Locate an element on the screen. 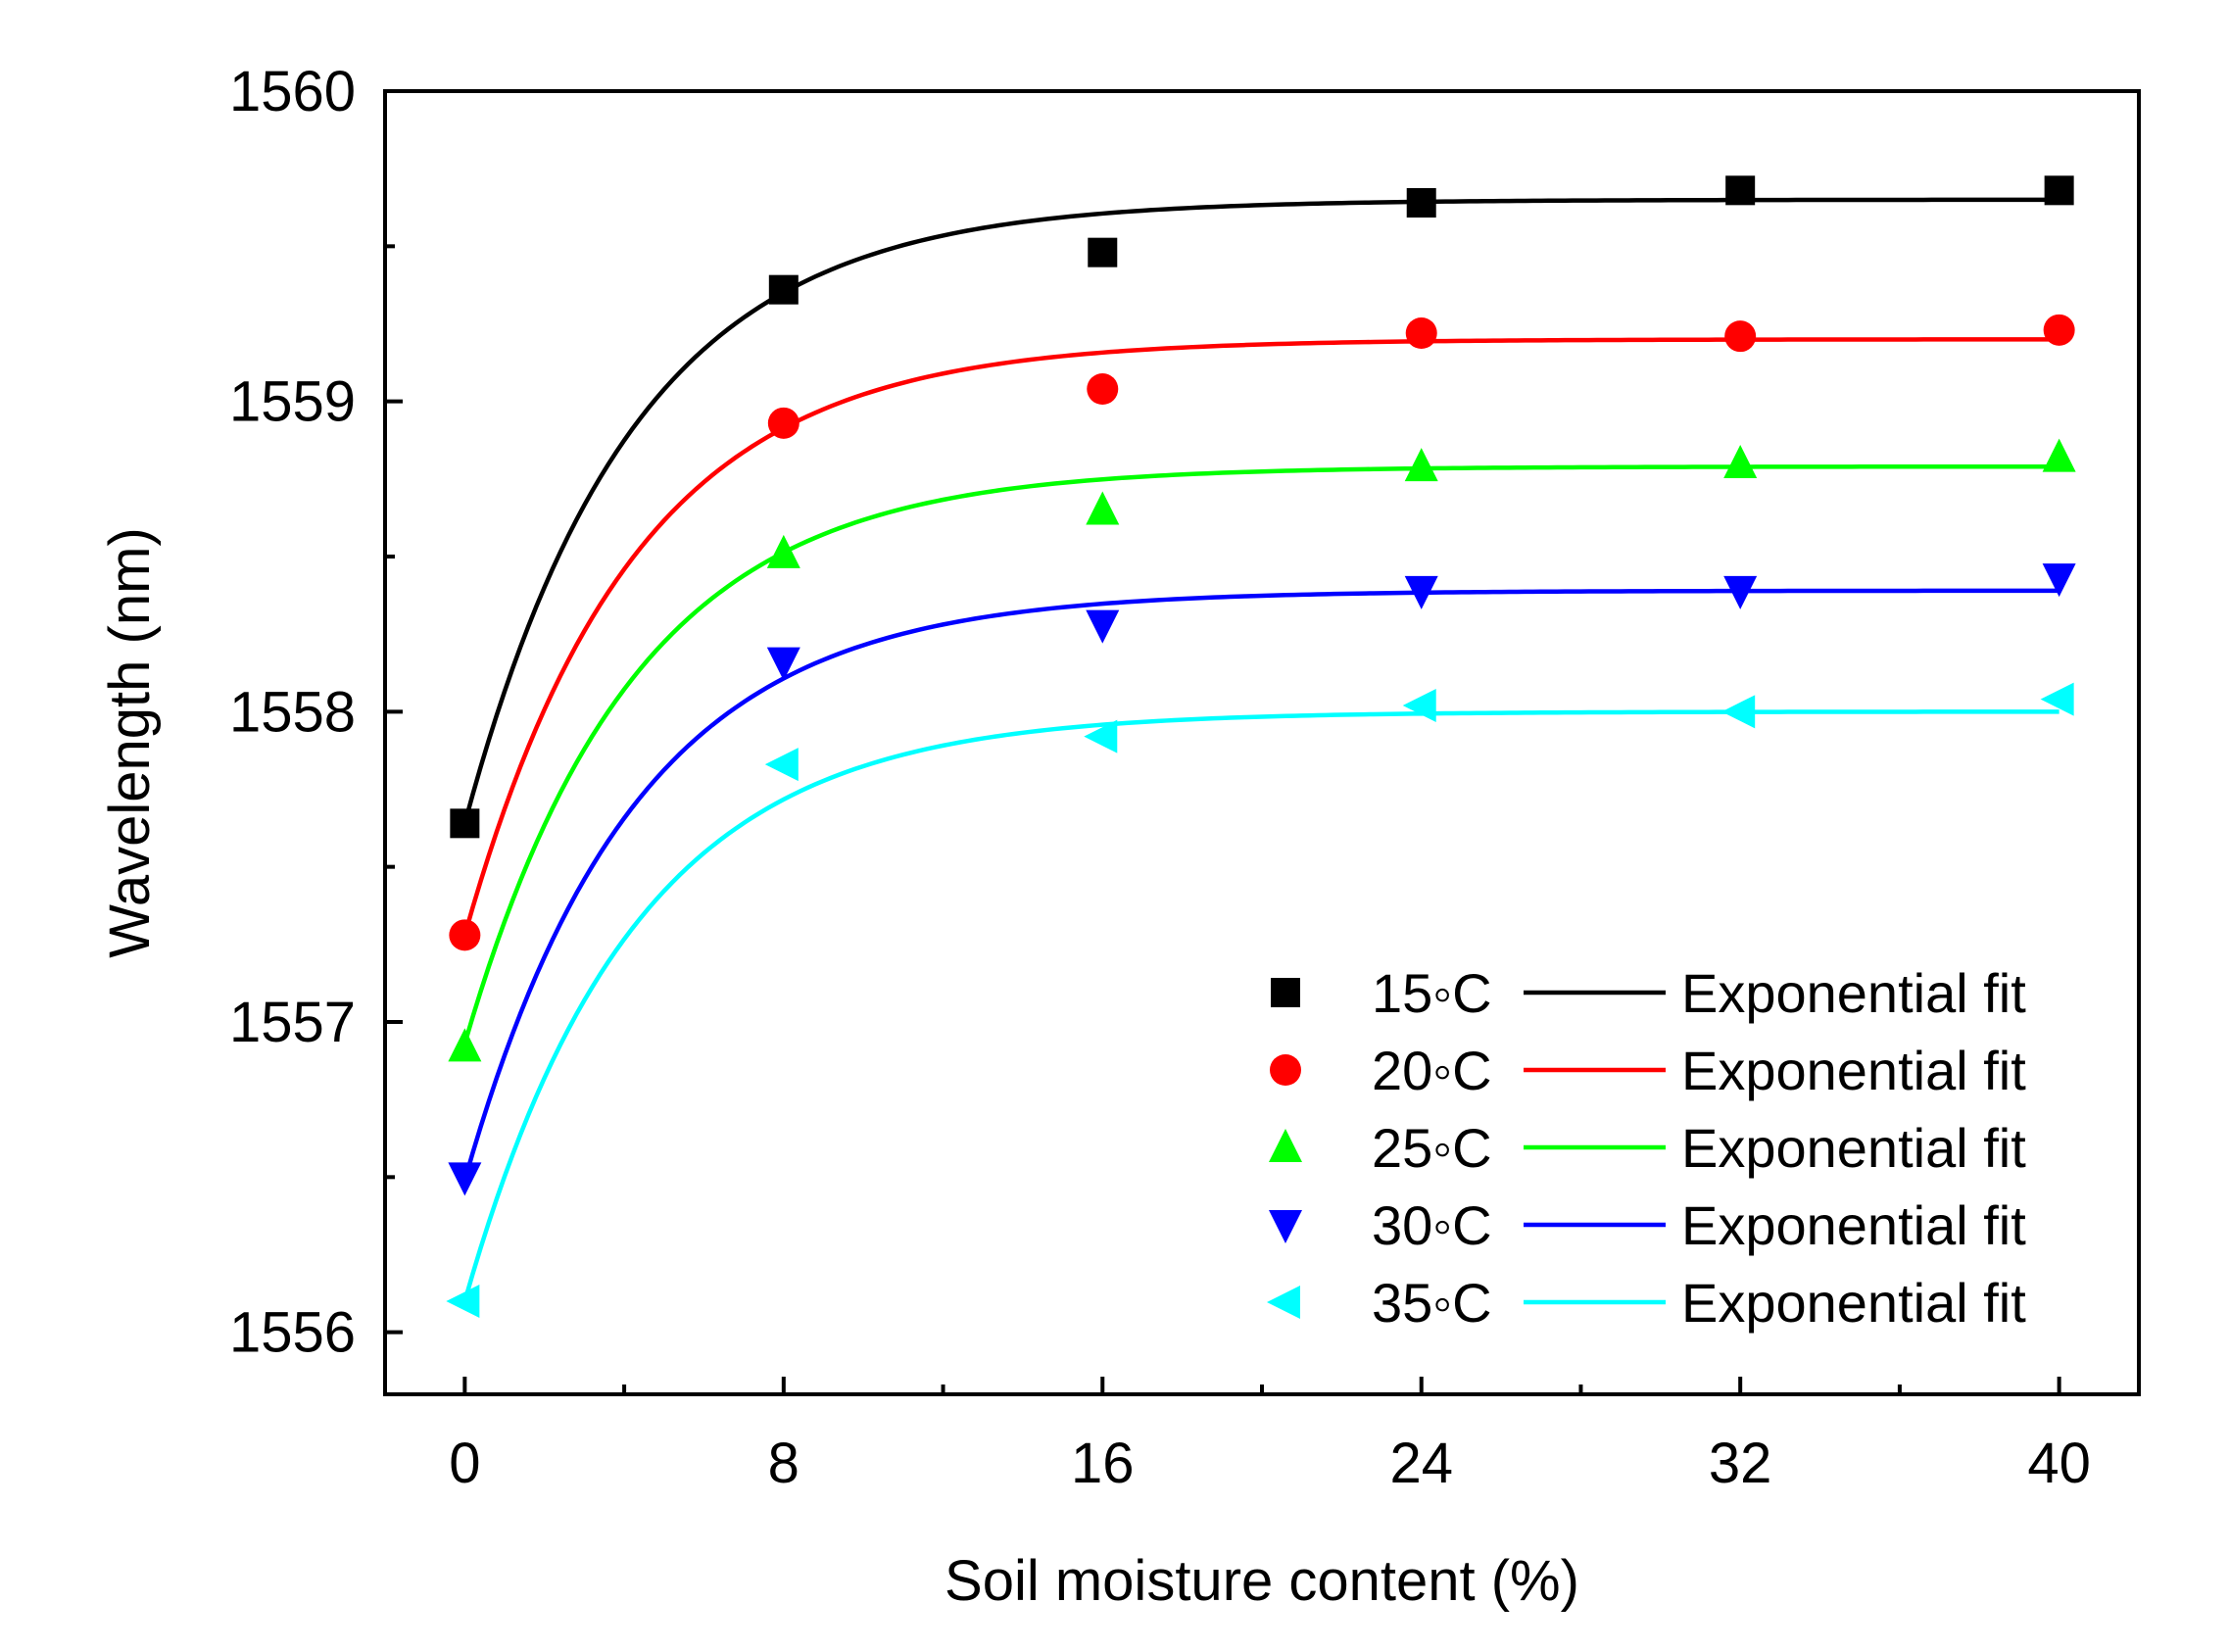  x-tick-label: 24 is located at coordinates (1421, 1464).